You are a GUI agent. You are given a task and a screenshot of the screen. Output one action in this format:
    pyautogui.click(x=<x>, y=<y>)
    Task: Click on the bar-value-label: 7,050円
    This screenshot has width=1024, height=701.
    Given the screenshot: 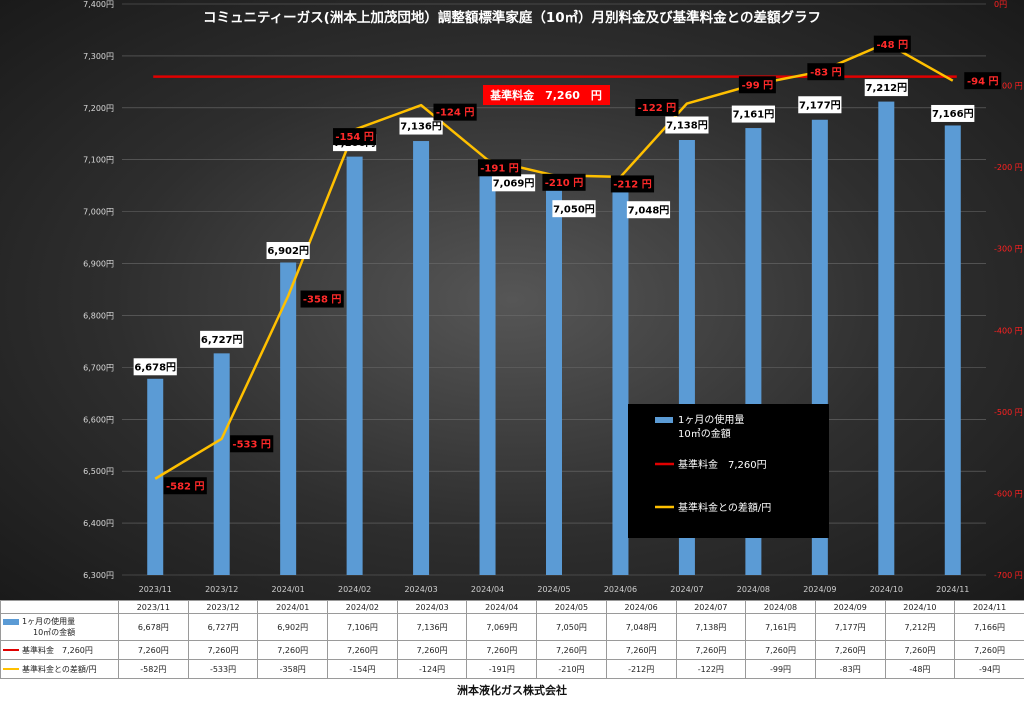 What is the action you would take?
    pyautogui.click(x=574, y=209)
    